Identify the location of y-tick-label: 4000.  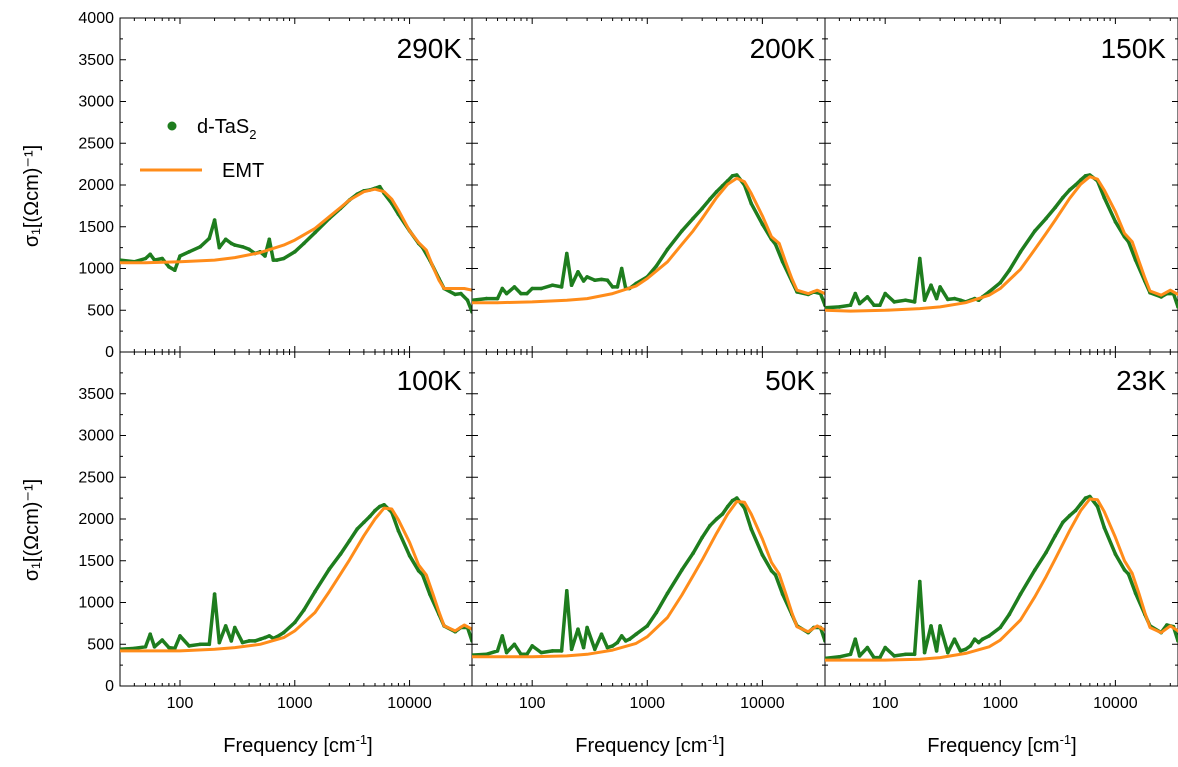
(96, 18).